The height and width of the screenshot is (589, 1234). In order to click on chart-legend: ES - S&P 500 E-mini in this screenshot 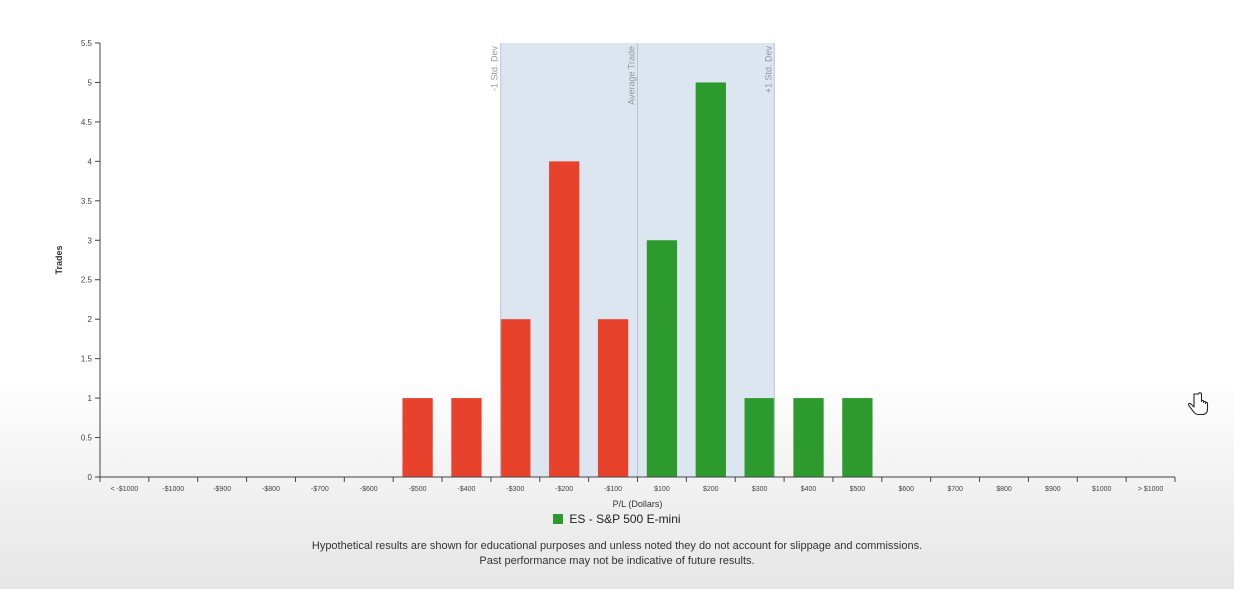, I will do `click(617, 519)`.